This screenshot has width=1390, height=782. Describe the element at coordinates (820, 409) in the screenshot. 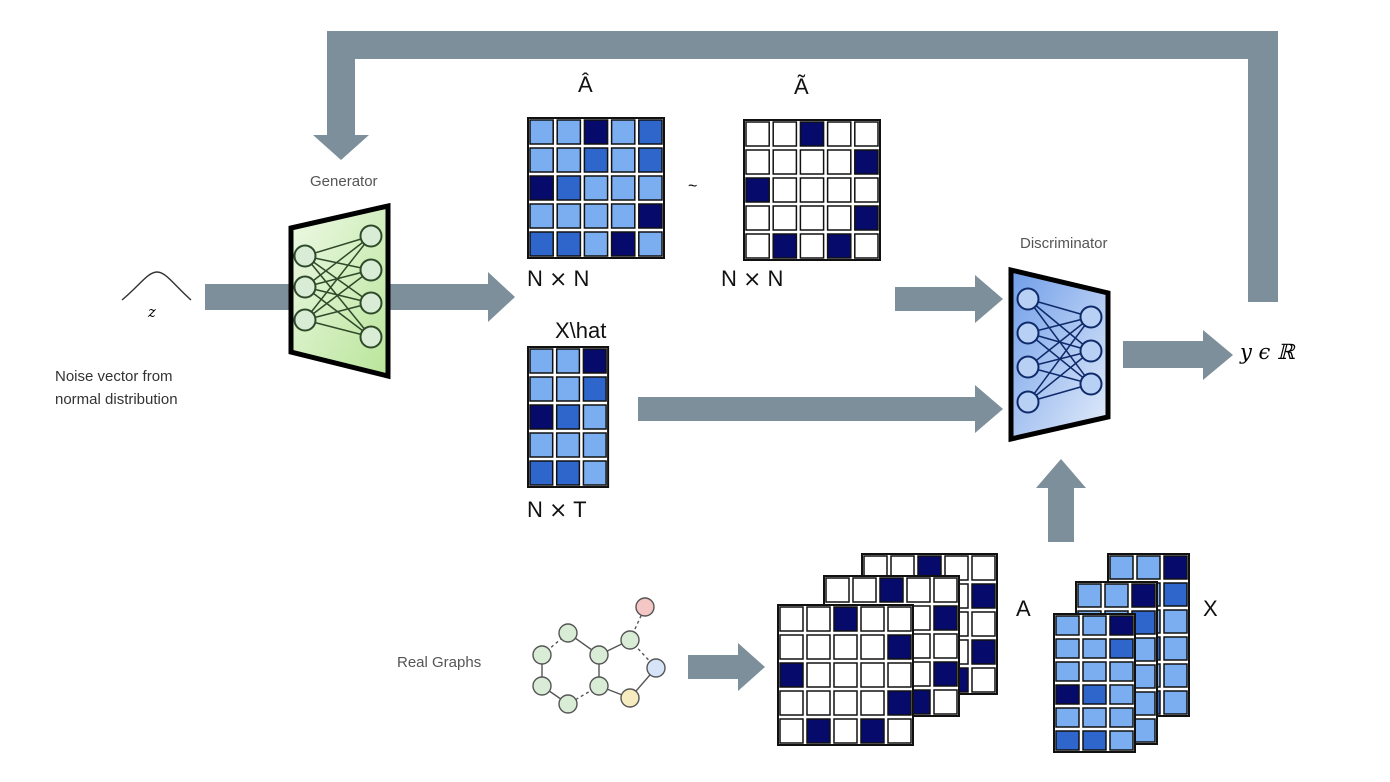

I see `features-to-discriminator-arrow` at that location.